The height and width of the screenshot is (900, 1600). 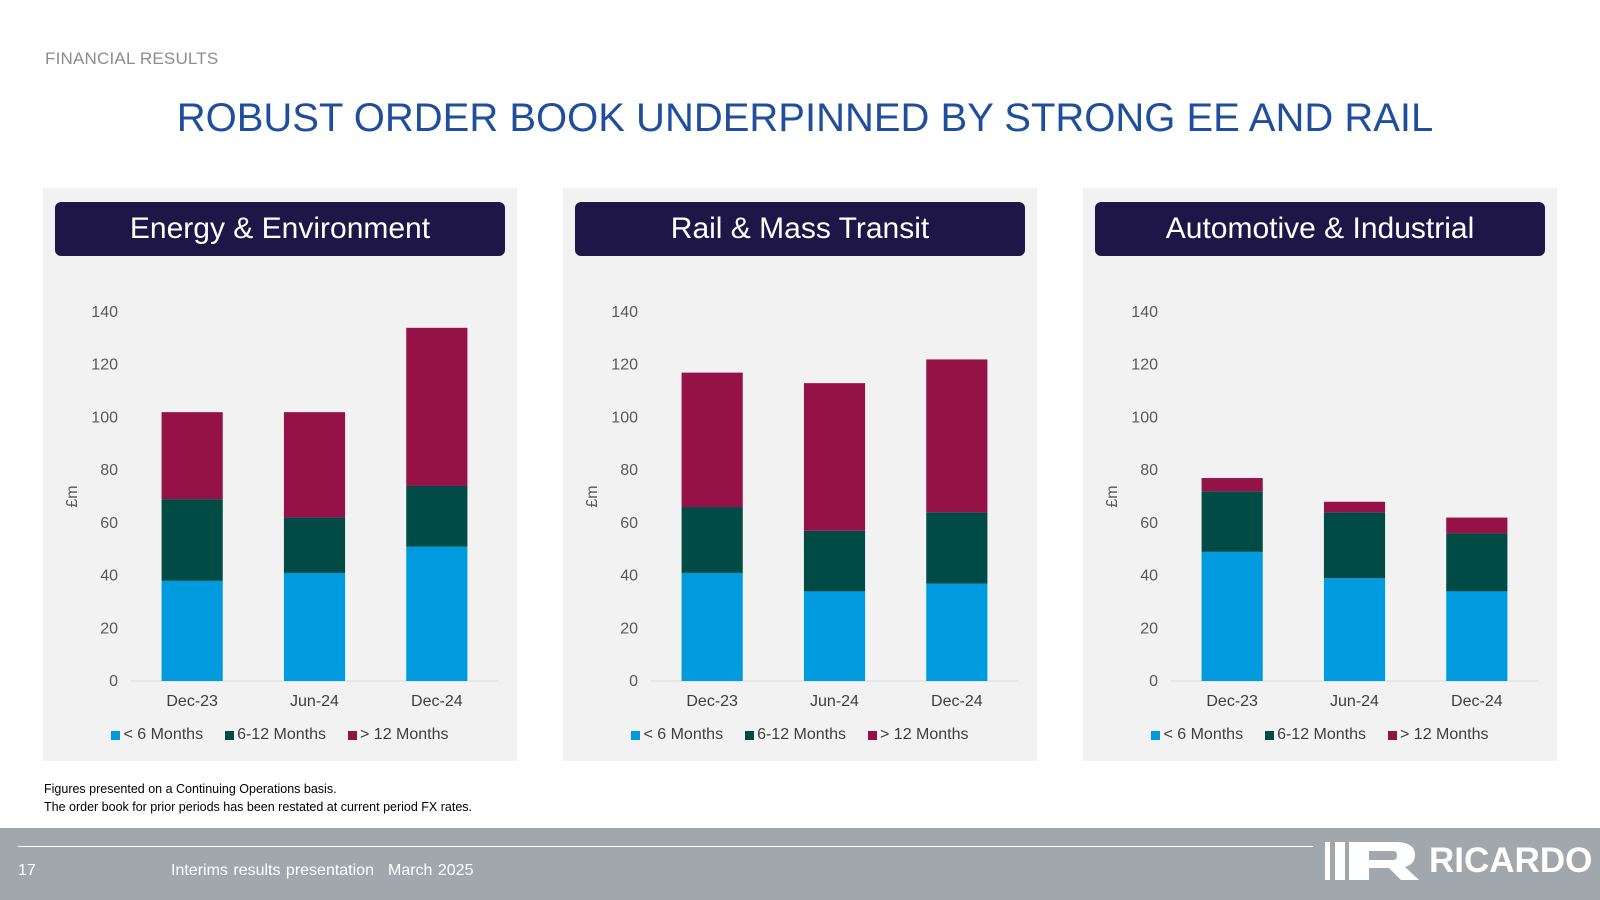 What do you see at coordinates (280, 229) in the screenshot?
I see `chart-title: Energy & Environment` at bounding box center [280, 229].